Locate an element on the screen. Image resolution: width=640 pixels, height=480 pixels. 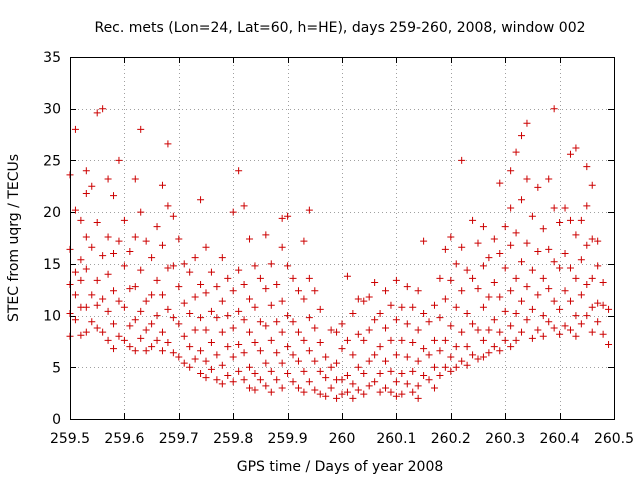
x-tick-label: 260.2 is located at coordinates (451, 439).